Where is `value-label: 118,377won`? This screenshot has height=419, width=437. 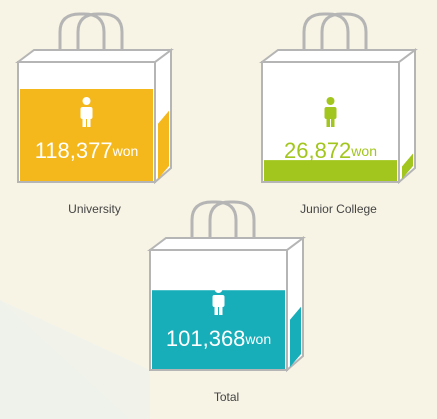 value-label: 118,377won is located at coordinates (87, 150).